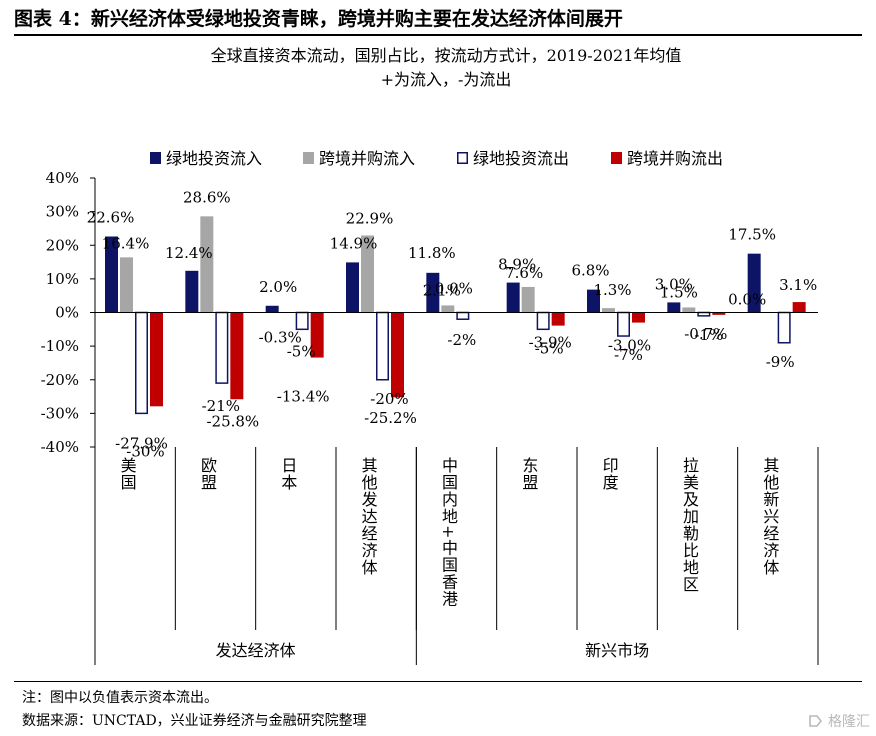 This screenshot has height=736, width=876. What do you see at coordinates (127, 474) in the screenshot?
I see `x-category-label: 美国` at bounding box center [127, 474].